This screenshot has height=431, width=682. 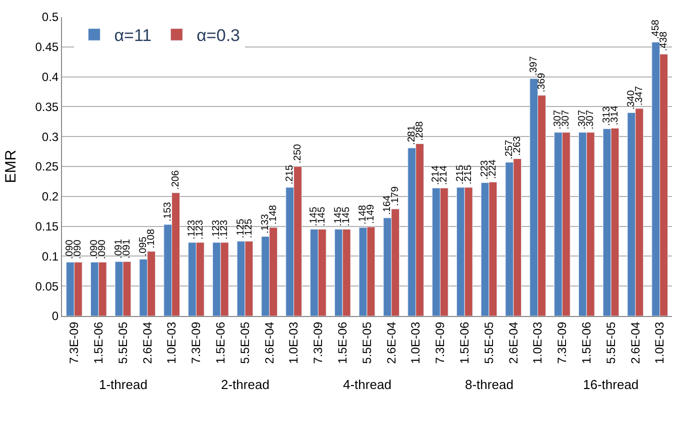 I want to click on data-label: .153, so click(x=168, y=212).